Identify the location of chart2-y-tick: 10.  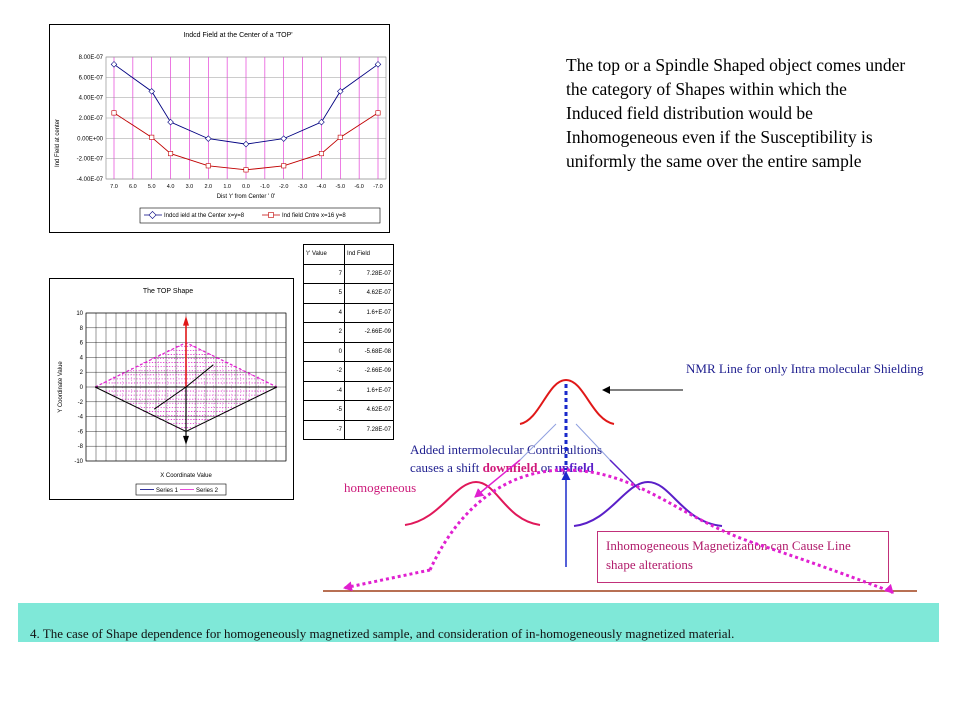
(79, 314).